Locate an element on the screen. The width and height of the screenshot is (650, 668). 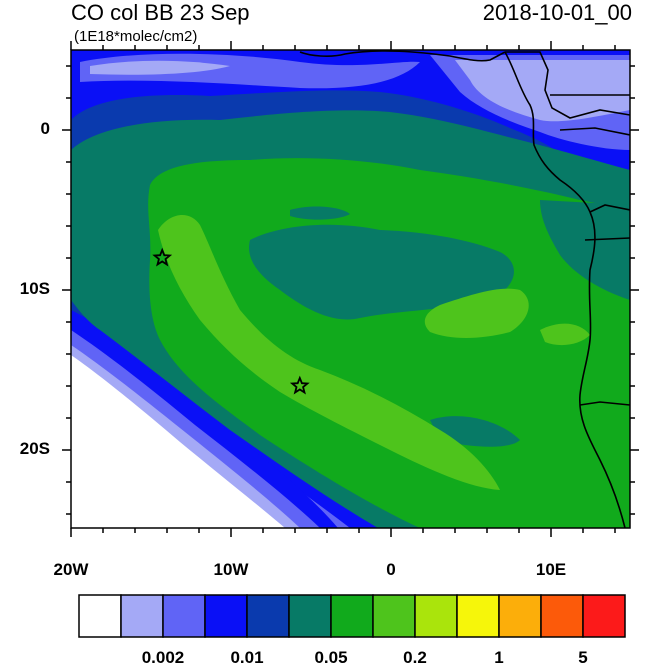
colorbar-label-001: 0.01 is located at coordinates (247, 657).